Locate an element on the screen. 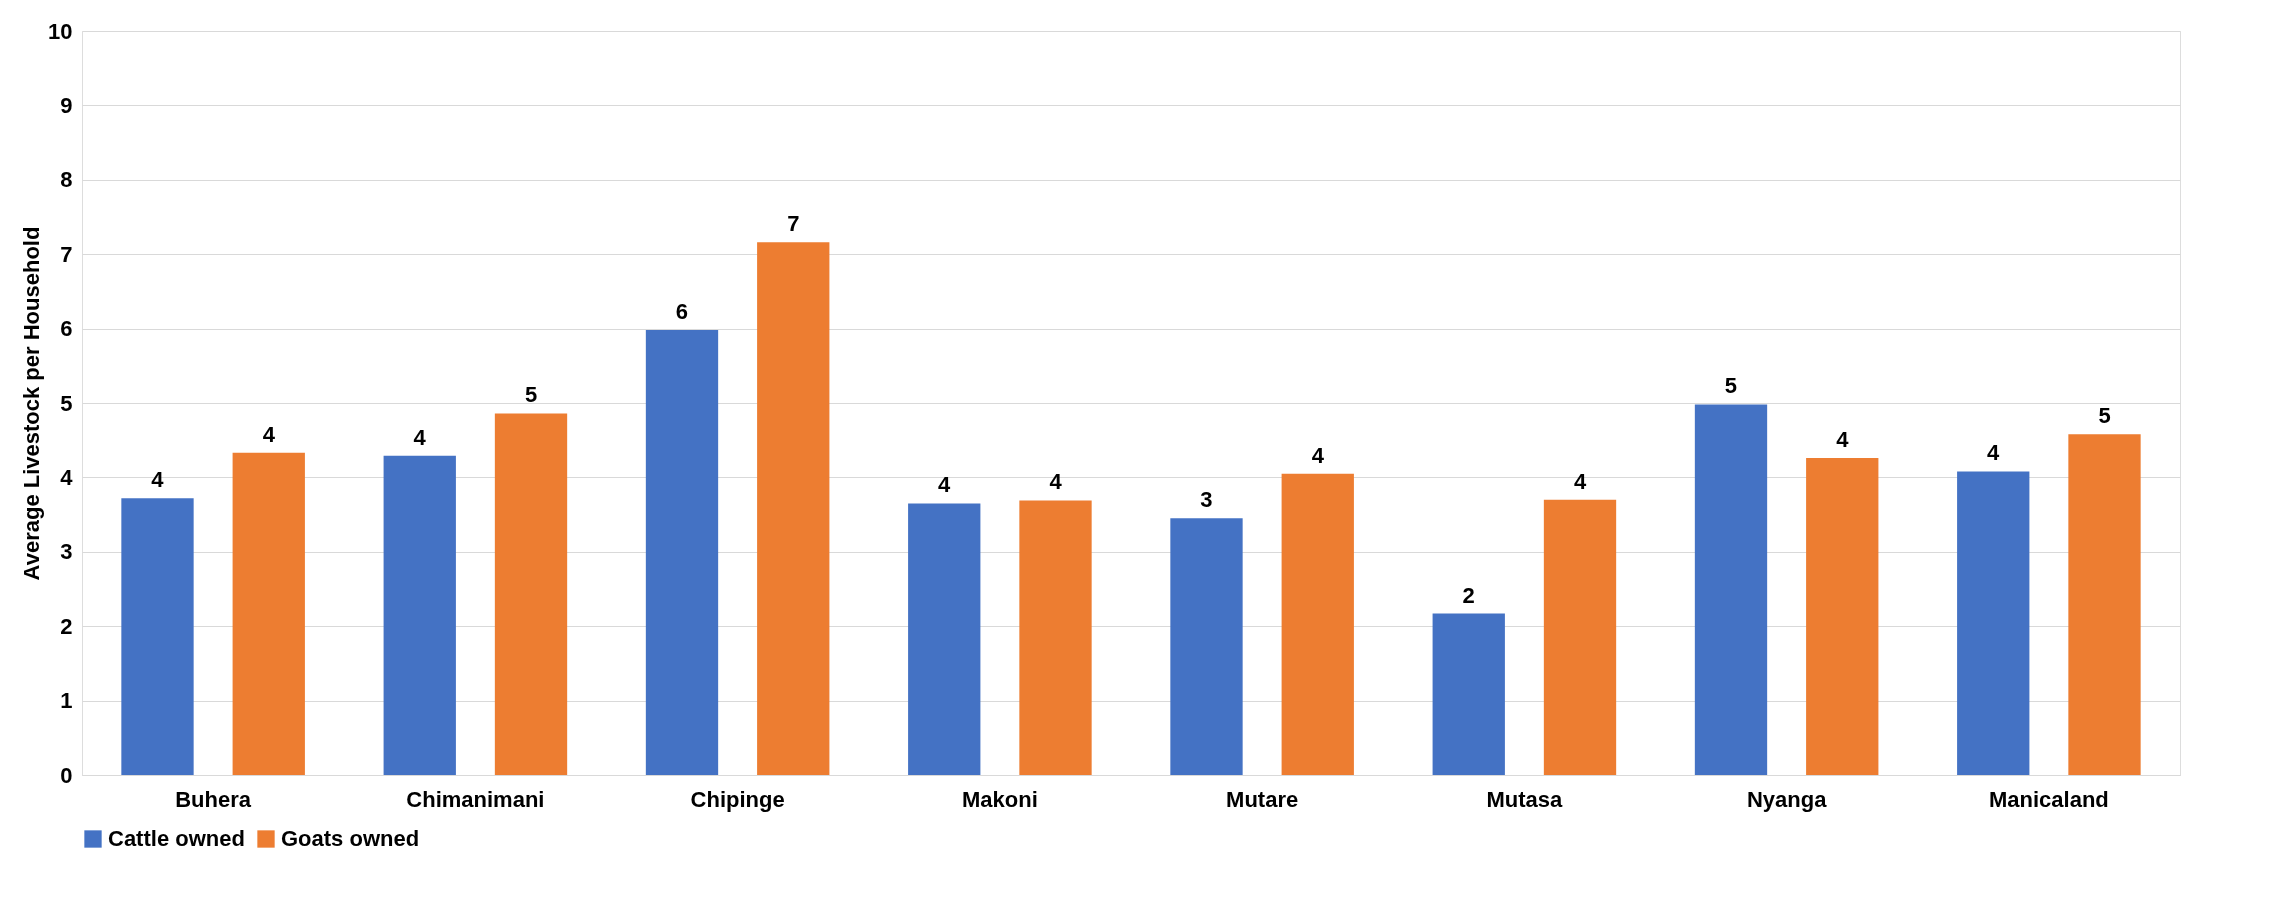 The image size is (2285, 906). x-tick-label: Nyanga is located at coordinates (1787, 799).